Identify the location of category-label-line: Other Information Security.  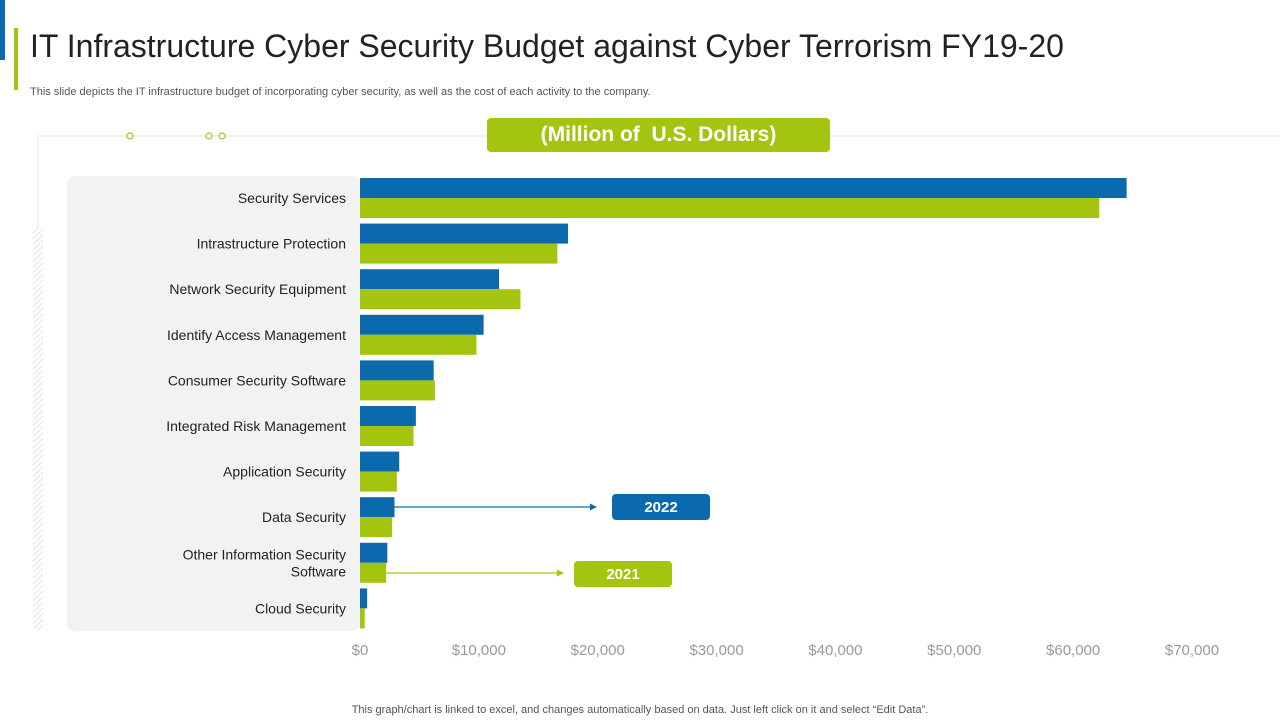
(264, 554).